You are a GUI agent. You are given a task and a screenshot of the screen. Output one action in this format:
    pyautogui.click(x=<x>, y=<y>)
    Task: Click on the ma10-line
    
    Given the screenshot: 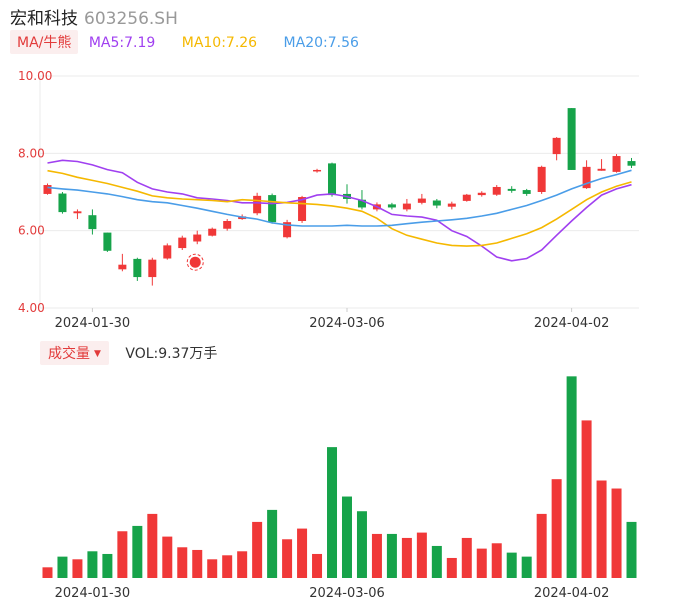 What is the action you would take?
    pyautogui.click(x=339, y=208)
    